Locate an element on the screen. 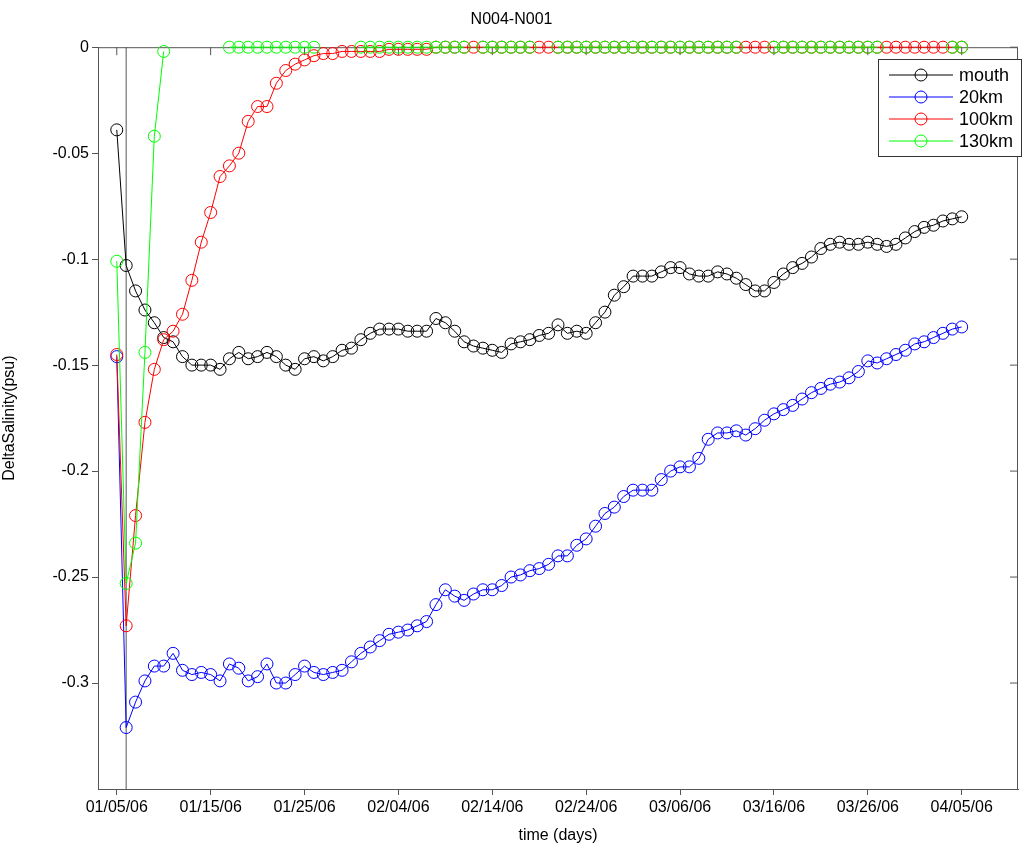  x-tick-label: 03/26/06 is located at coordinates (868, 807).